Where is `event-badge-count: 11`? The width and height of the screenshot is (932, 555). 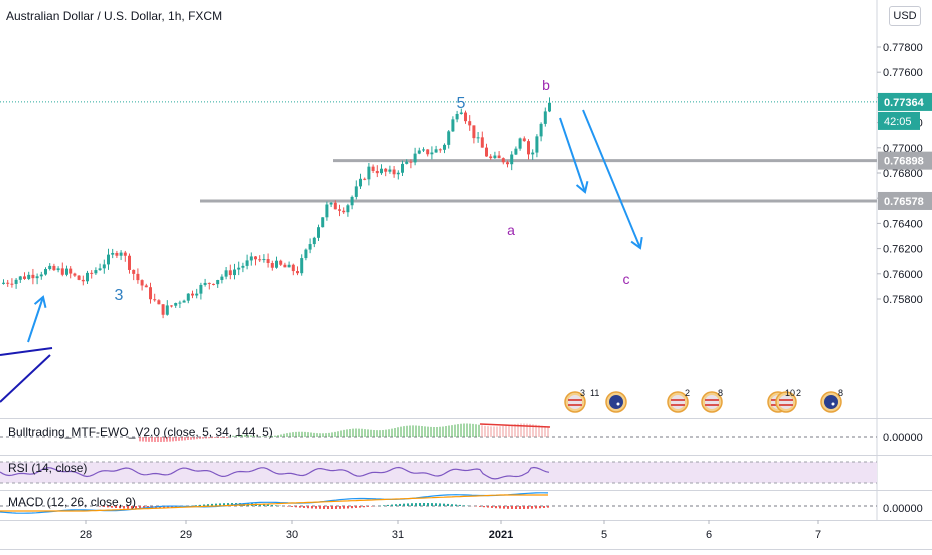
event-badge-count: 11 is located at coordinates (594, 393).